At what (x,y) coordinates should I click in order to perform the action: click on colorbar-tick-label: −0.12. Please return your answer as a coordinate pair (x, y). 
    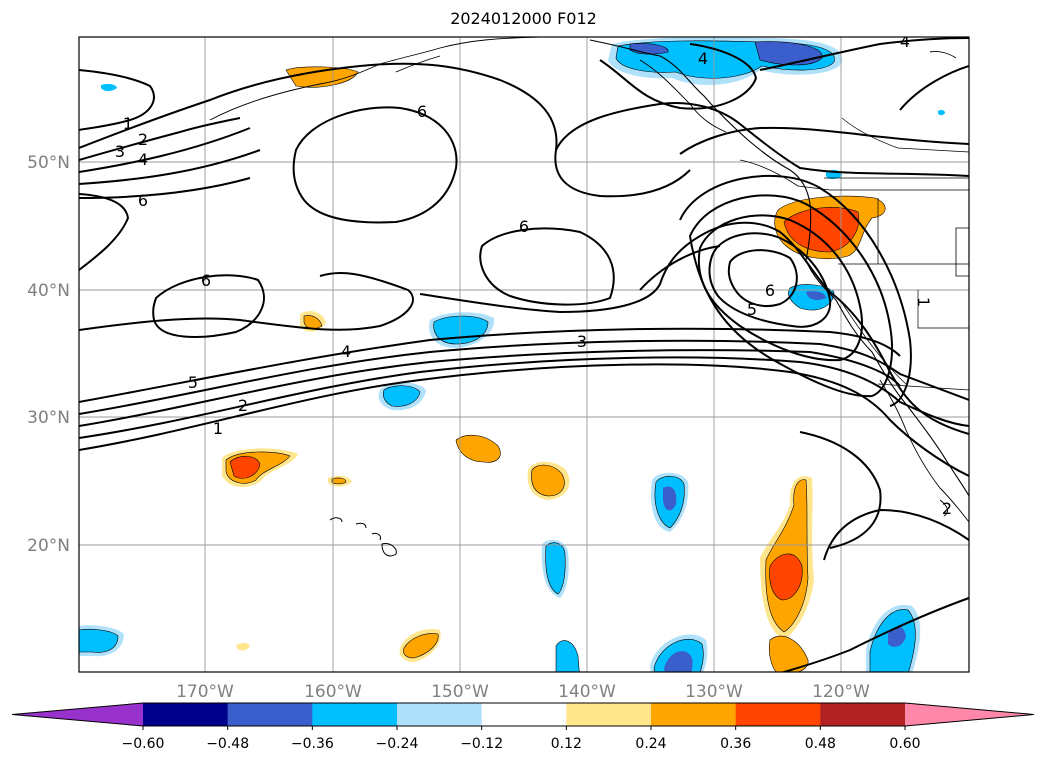
    Looking at the image, I should click on (481, 744).